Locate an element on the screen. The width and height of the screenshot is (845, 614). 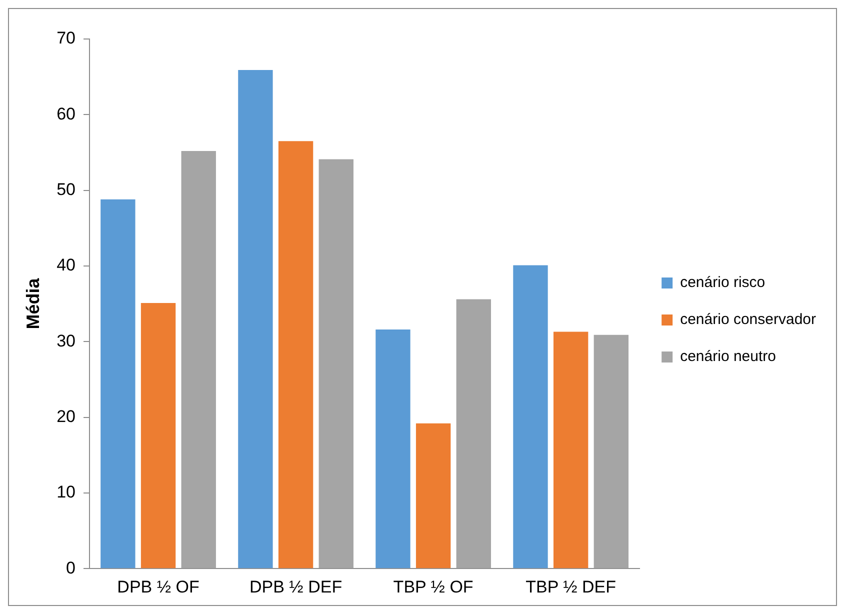
y-tick-label: 30 is located at coordinates (66, 340).